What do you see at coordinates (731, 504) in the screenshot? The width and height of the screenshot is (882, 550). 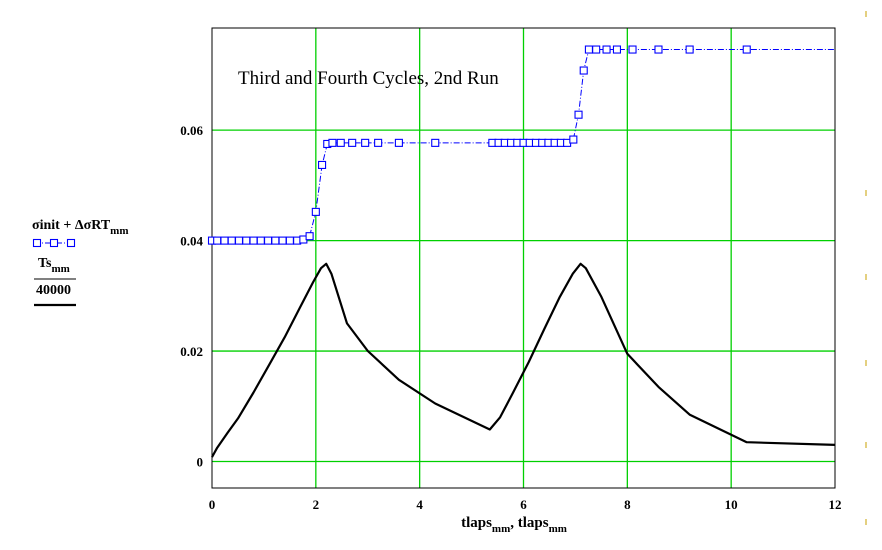 I see `x-tick-label: 10` at bounding box center [731, 504].